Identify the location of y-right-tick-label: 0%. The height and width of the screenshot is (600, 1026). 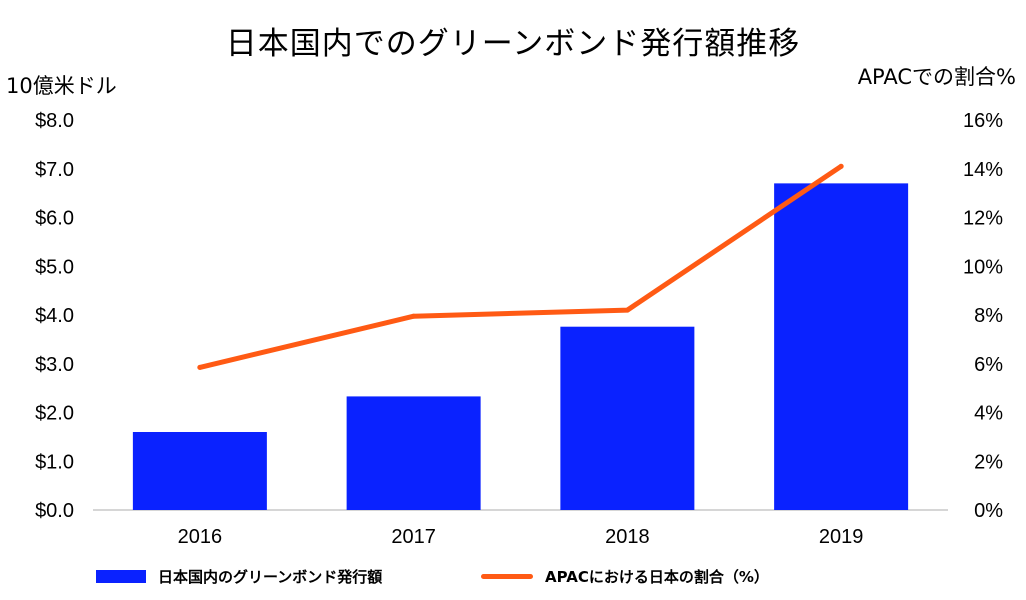
(988, 511).